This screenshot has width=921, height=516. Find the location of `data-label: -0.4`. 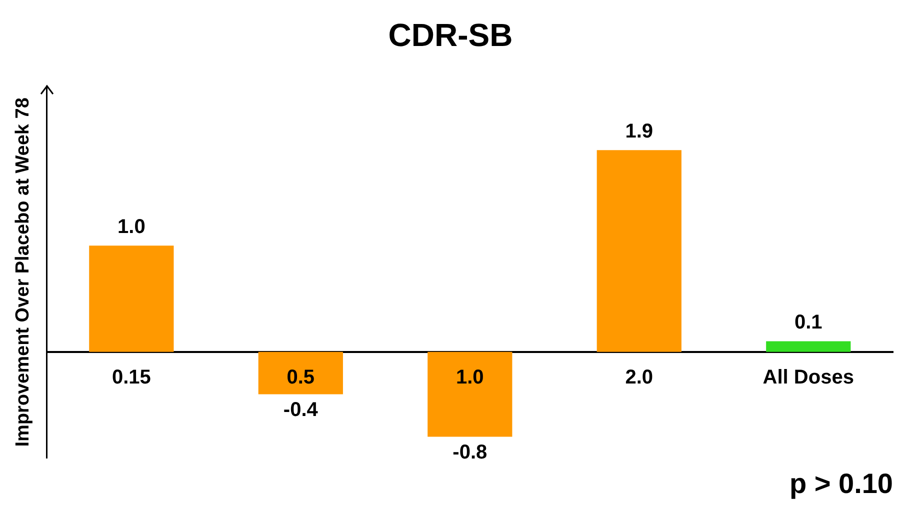

data-label: -0.4 is located at coordinates (301, 409).